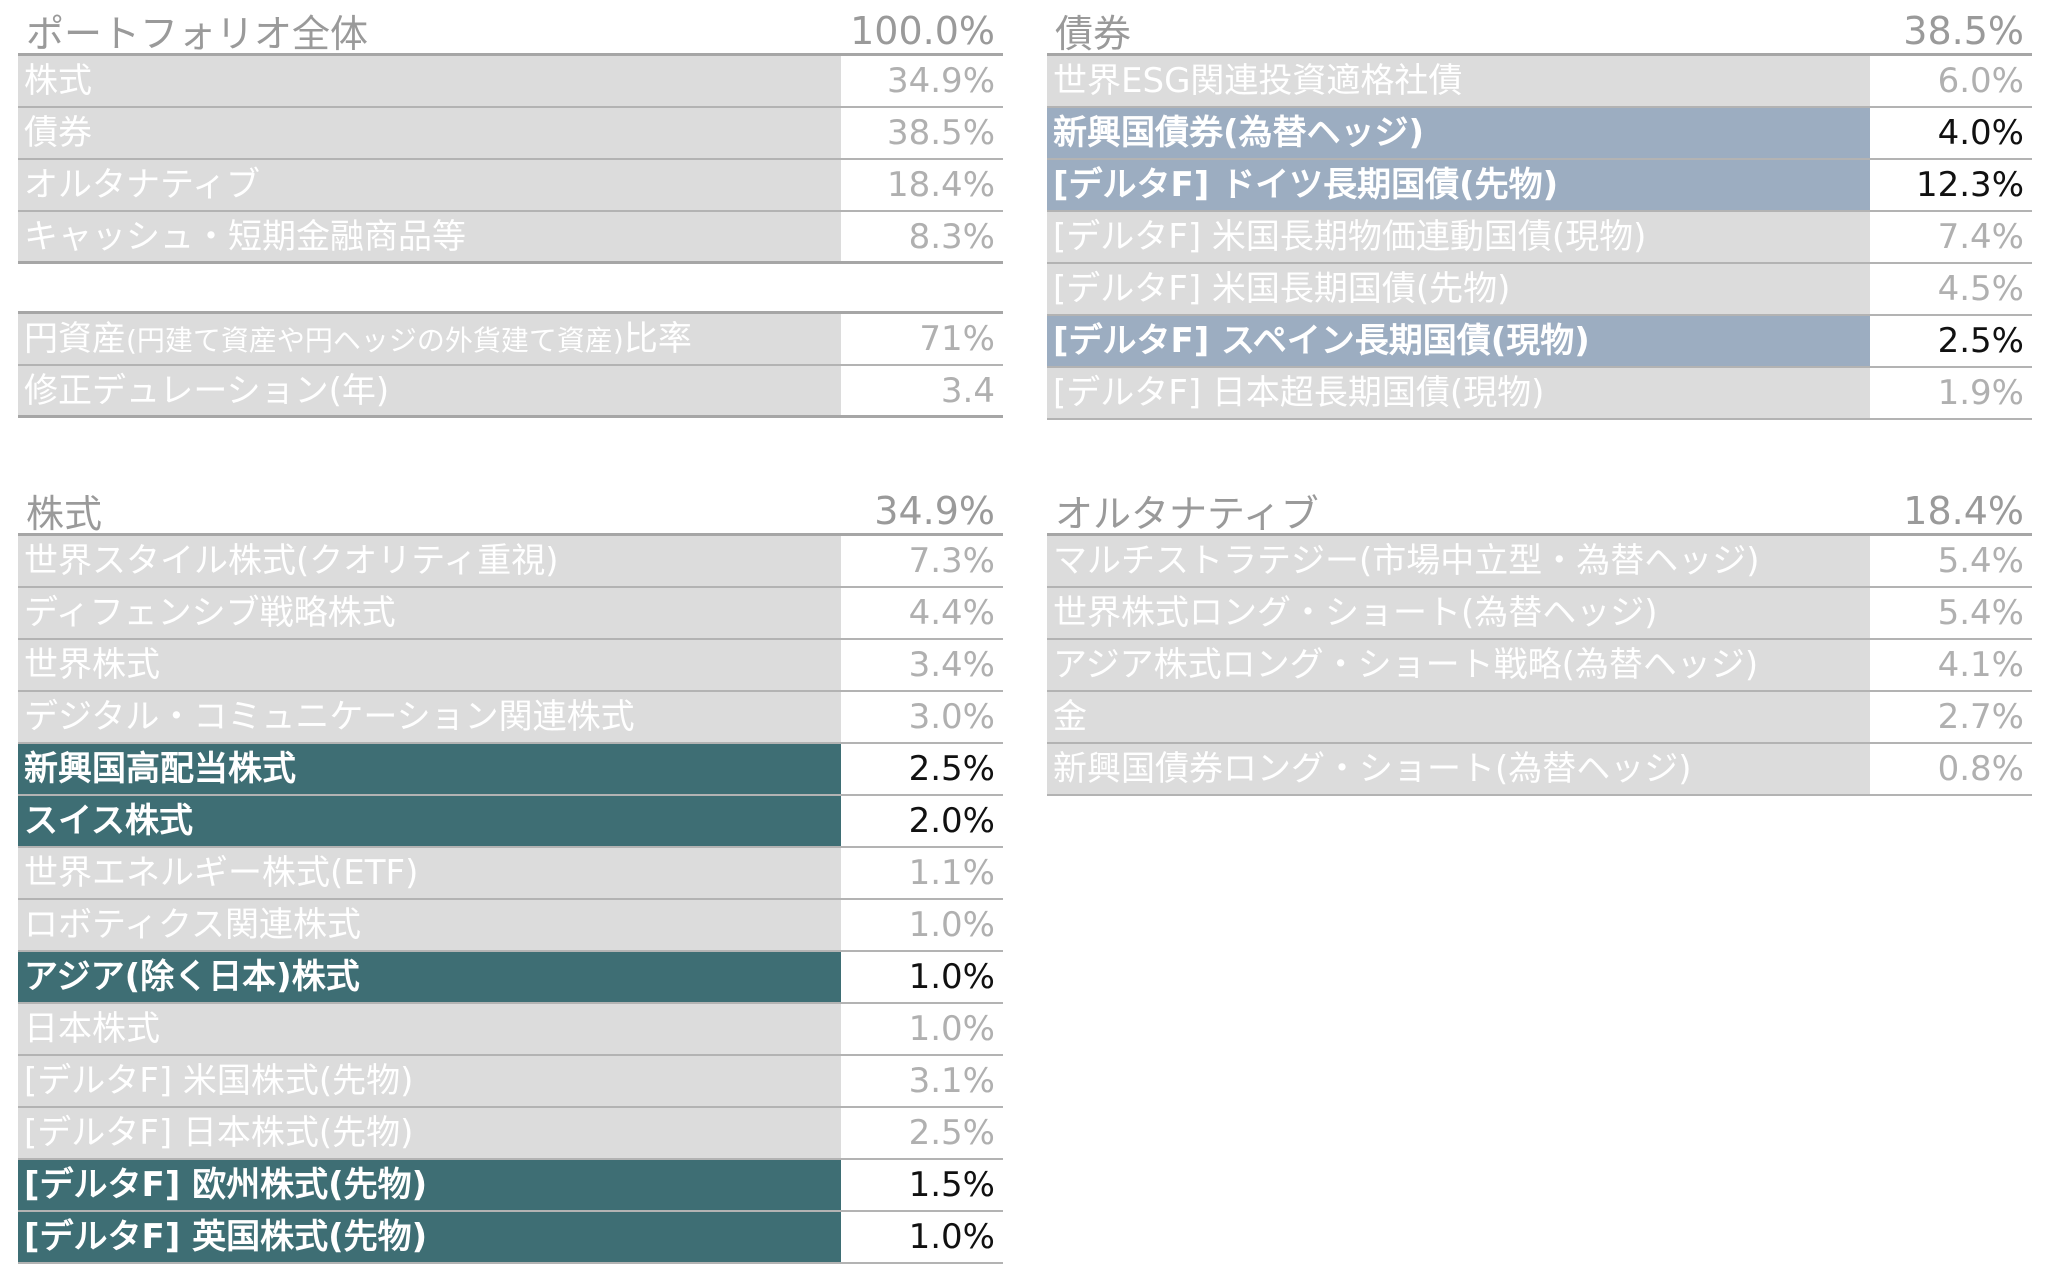 The width and height of the screenshot is (2048, 1279). I want to click on row-value: 3.0%, so click(922, 717).